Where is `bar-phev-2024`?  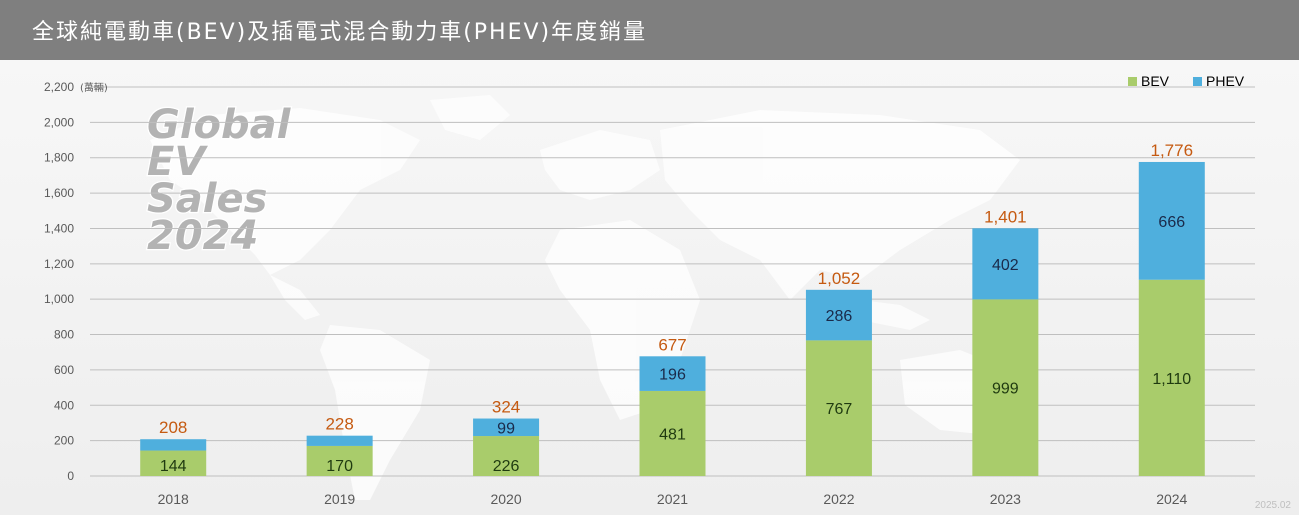 bar-phev-2024 is located at coordinates (1171, 220).